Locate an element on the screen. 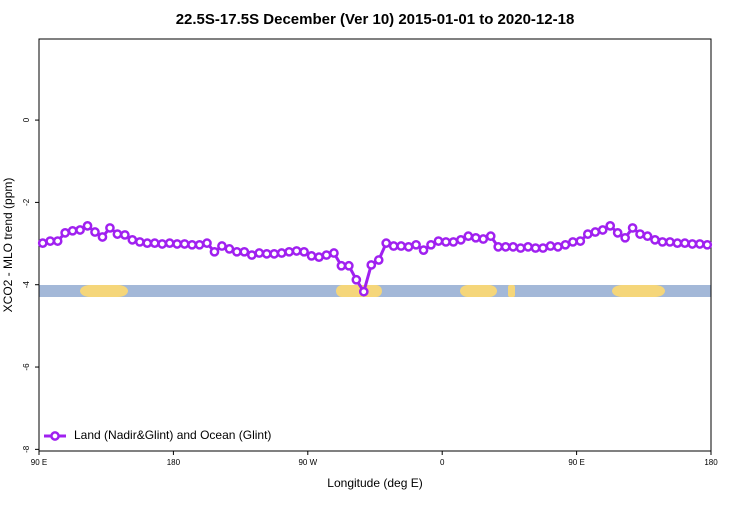 Image resolution: width=750 pixels, height=505 pixels. legend-marker is located at coordinates (55, 436).